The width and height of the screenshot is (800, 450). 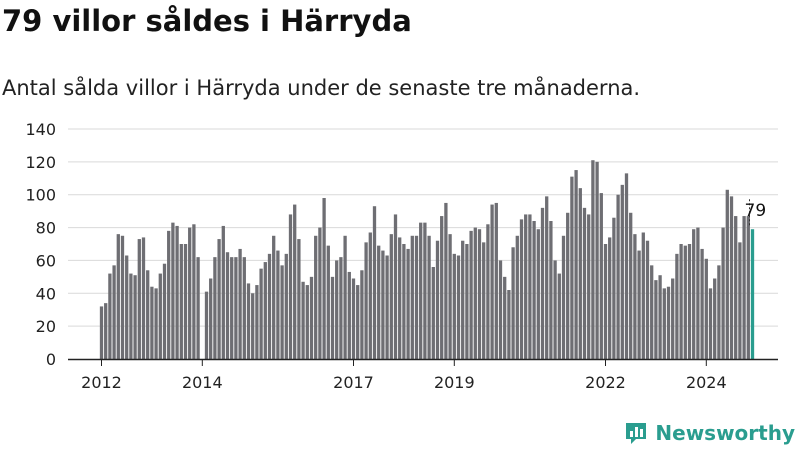 What do you see at coordinates (207, 21) in the screenshot?
I see `chart-title: 79 villor såldes i Härryda` at bounding box center [207, 21].